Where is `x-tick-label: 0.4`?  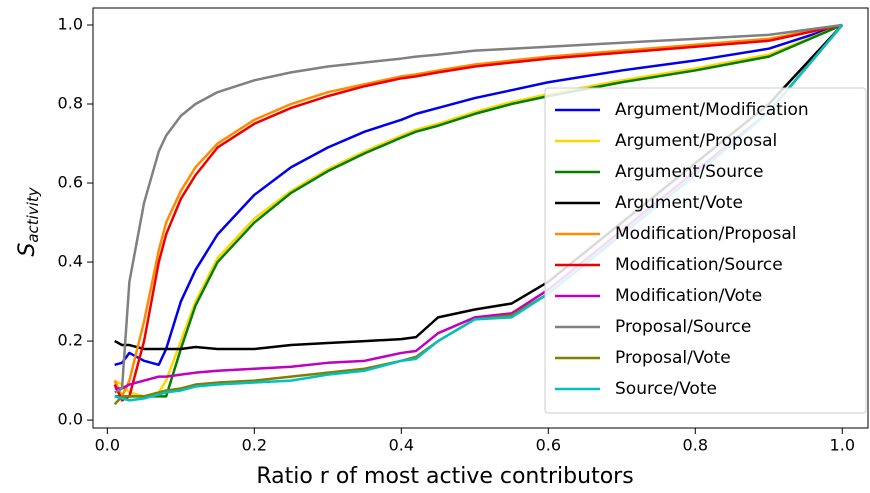 x-tick-label: 0.4 is located at coordinates (401, 445).